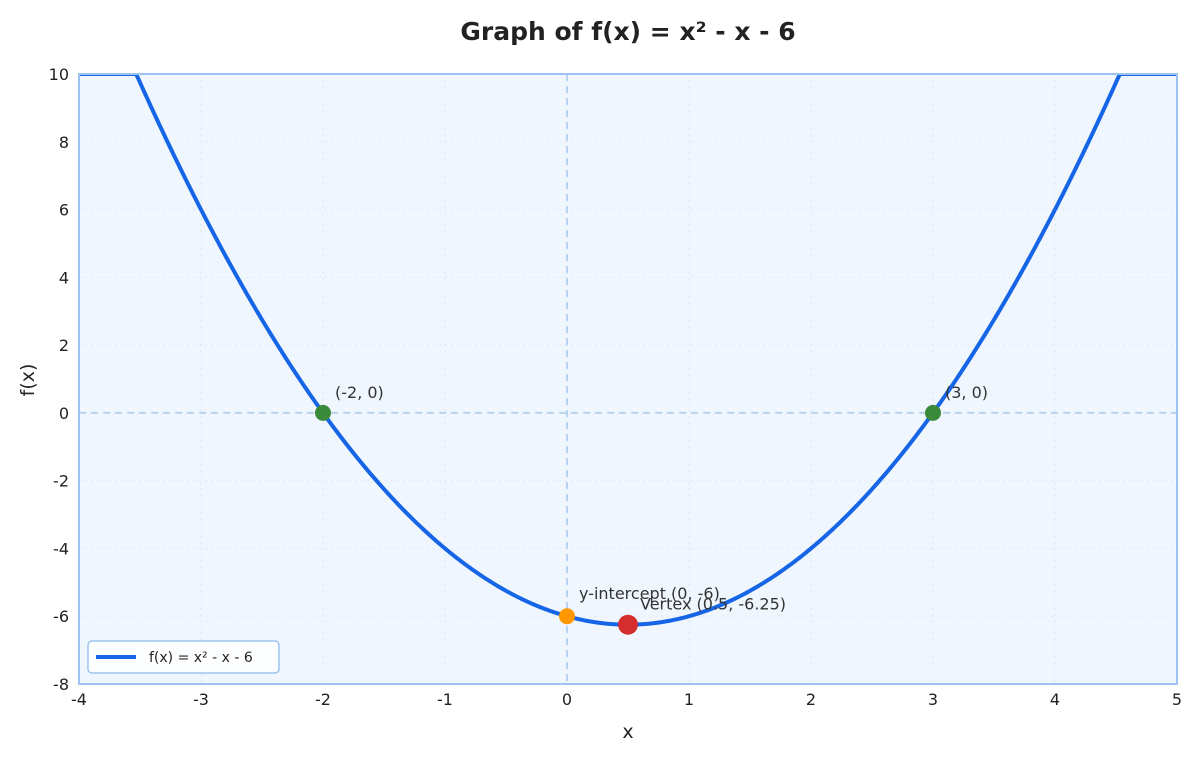 Image resolution: width=1200 pixels, height=760 pixels. Describe the element at coordinates (627, 31) in the screenshot. I see `chart-title: Graph of f(x) = x² - x - 6` at that location.